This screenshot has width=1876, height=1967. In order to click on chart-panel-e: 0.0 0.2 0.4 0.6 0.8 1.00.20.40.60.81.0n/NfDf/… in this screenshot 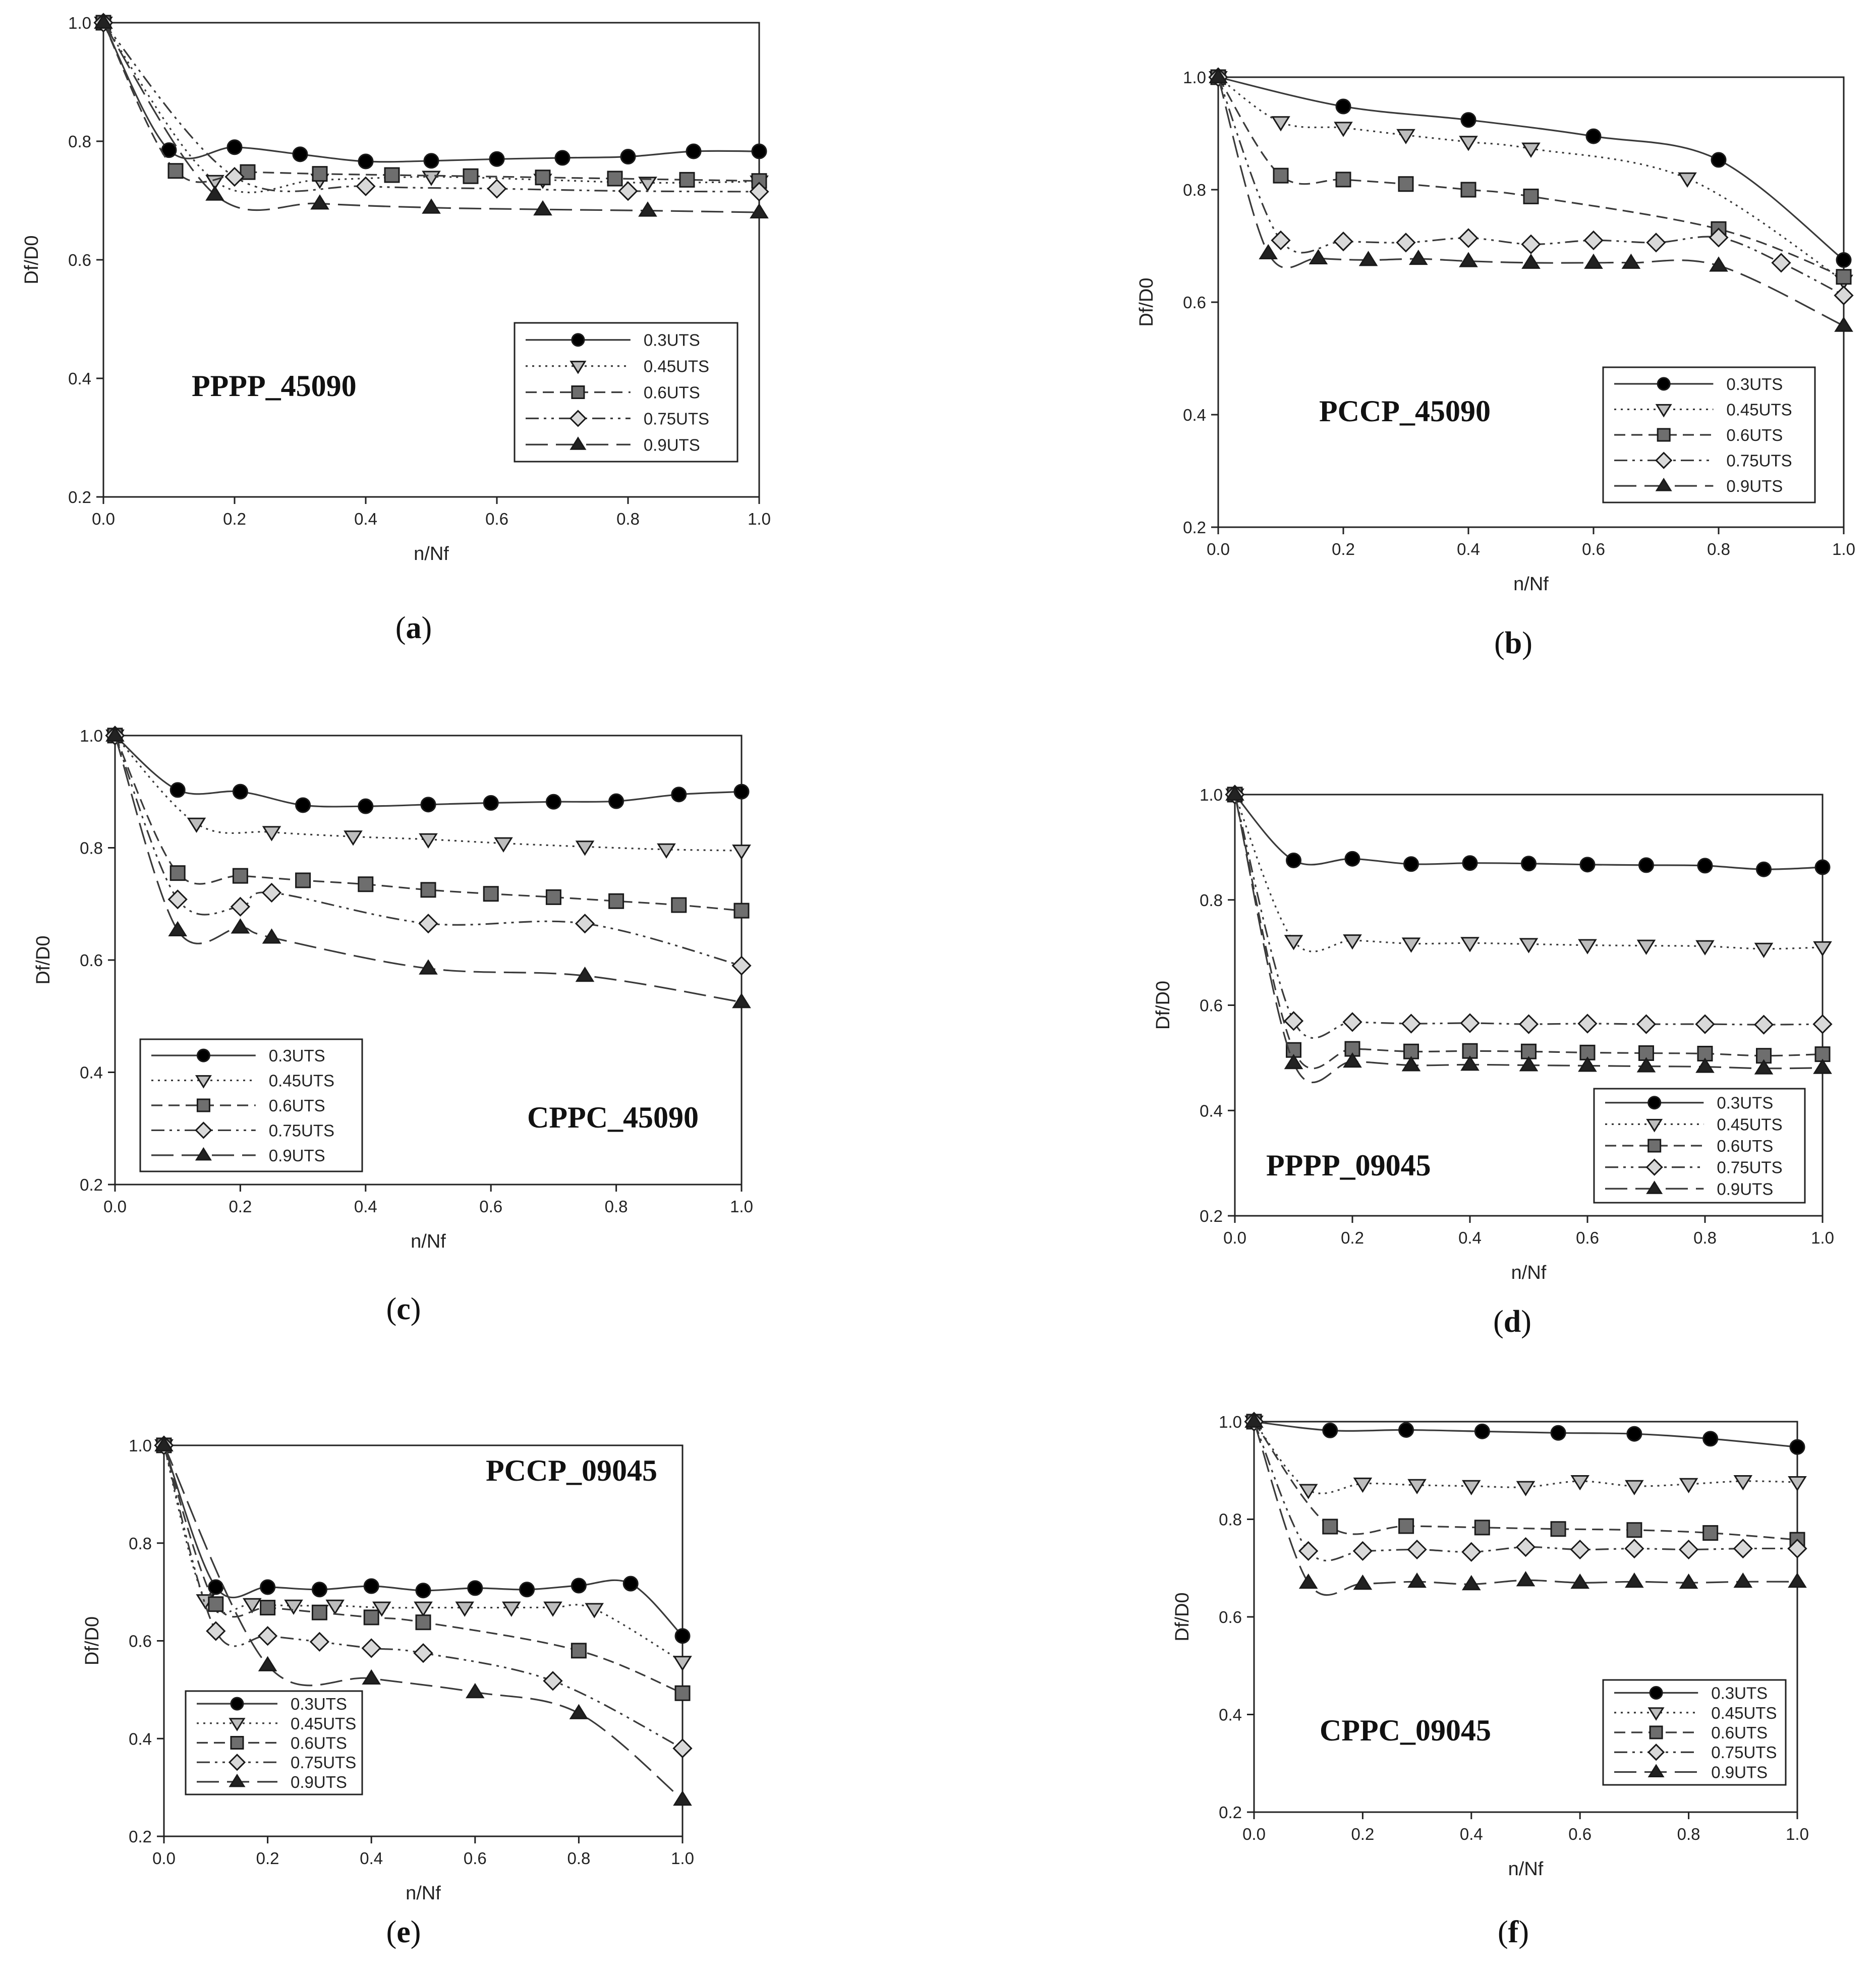, I will do `click(388, 1692)`.